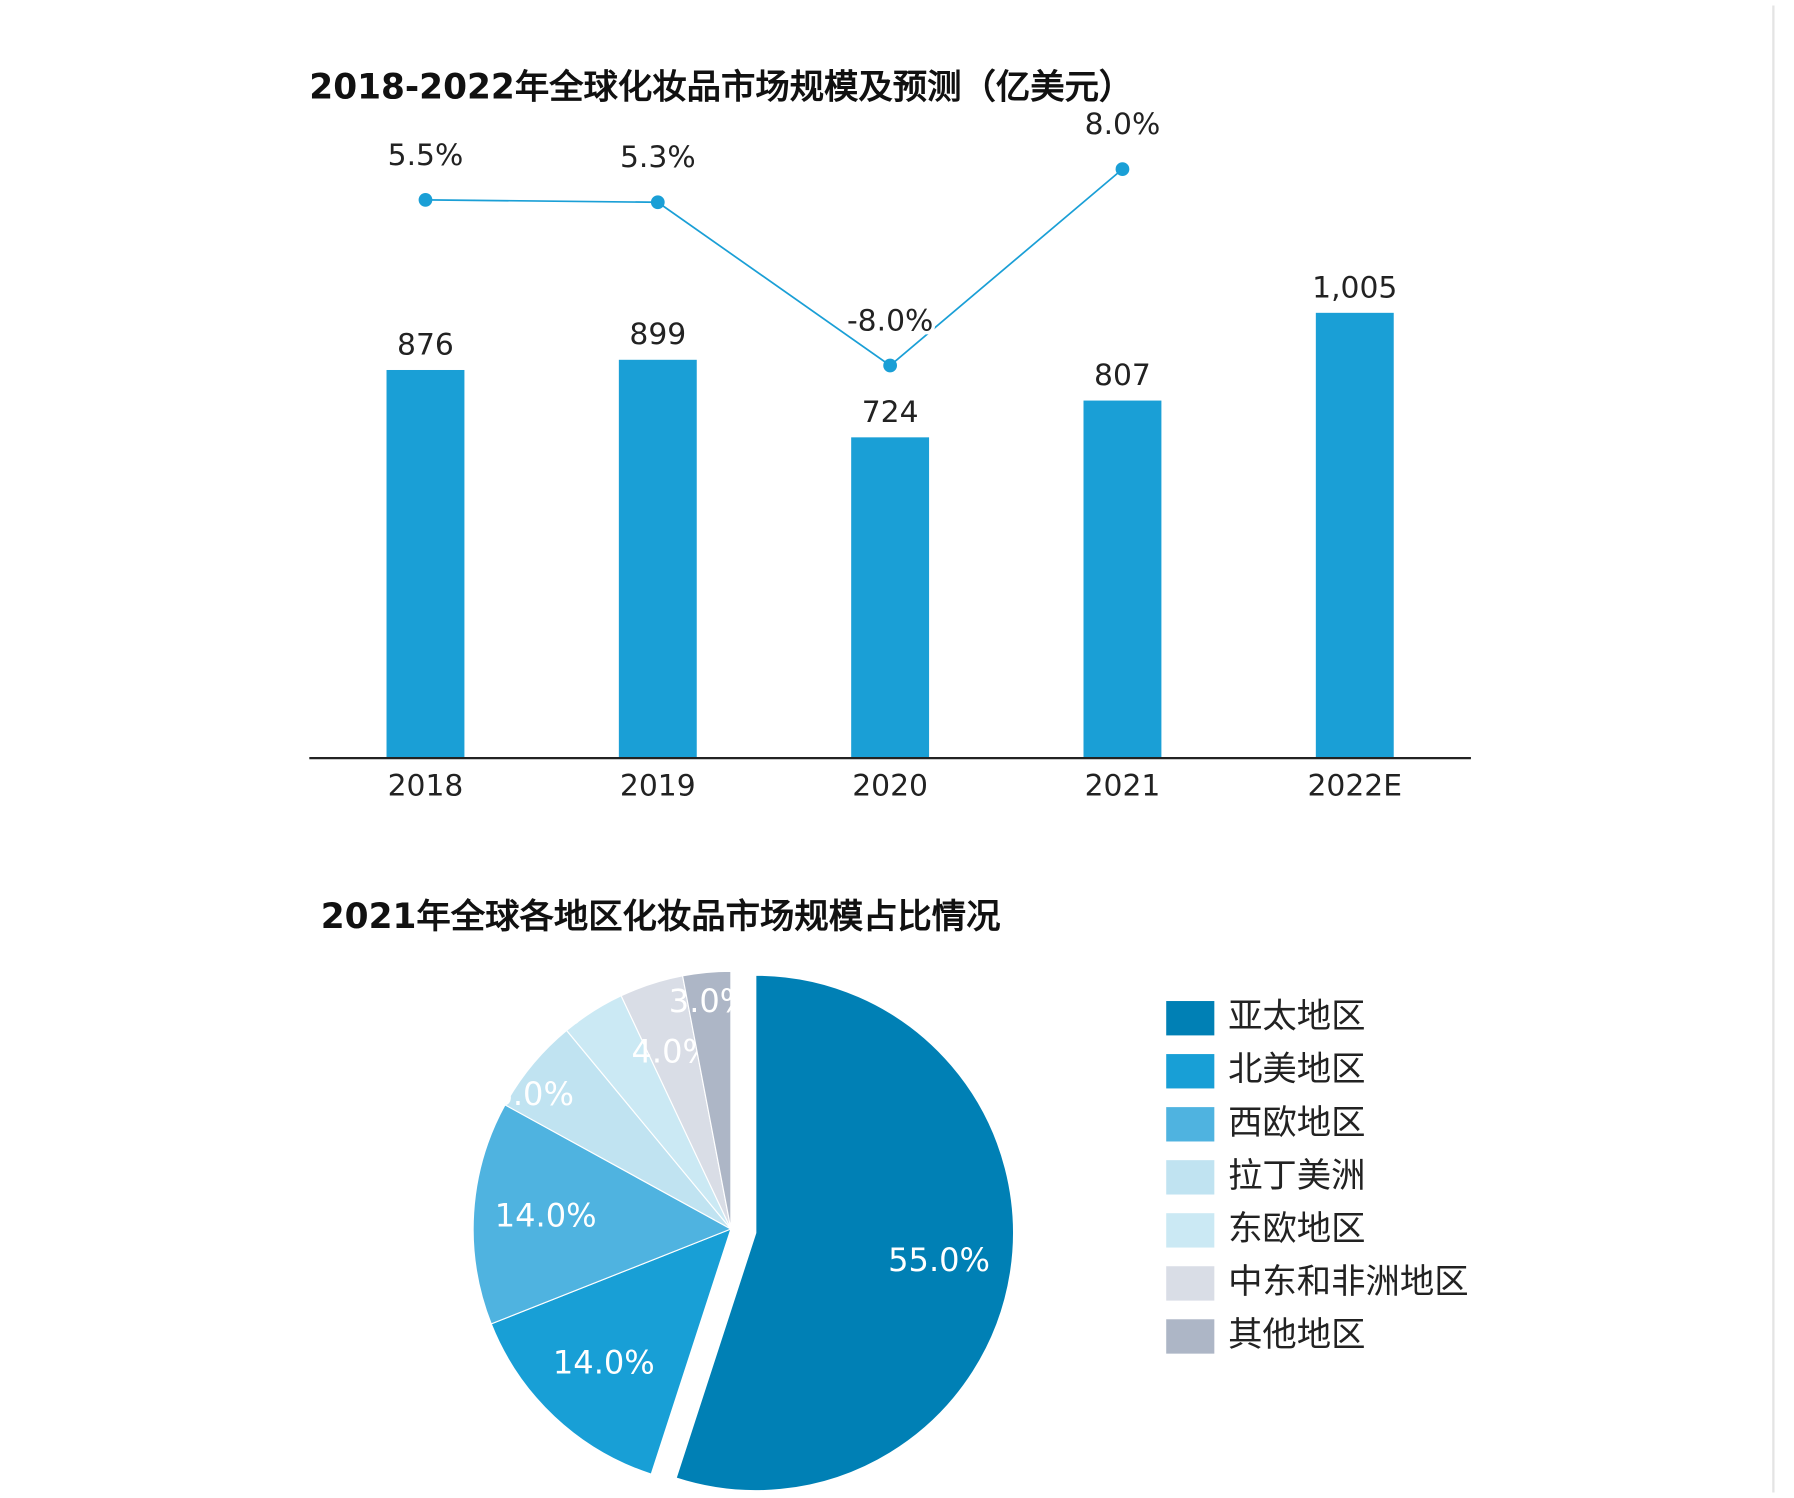 This screenshot has width=1794, height=1498. I want to click on chart-title: 2018-2022年全球化妆品市场规模及预测（亿美元）, so click(721, 88).